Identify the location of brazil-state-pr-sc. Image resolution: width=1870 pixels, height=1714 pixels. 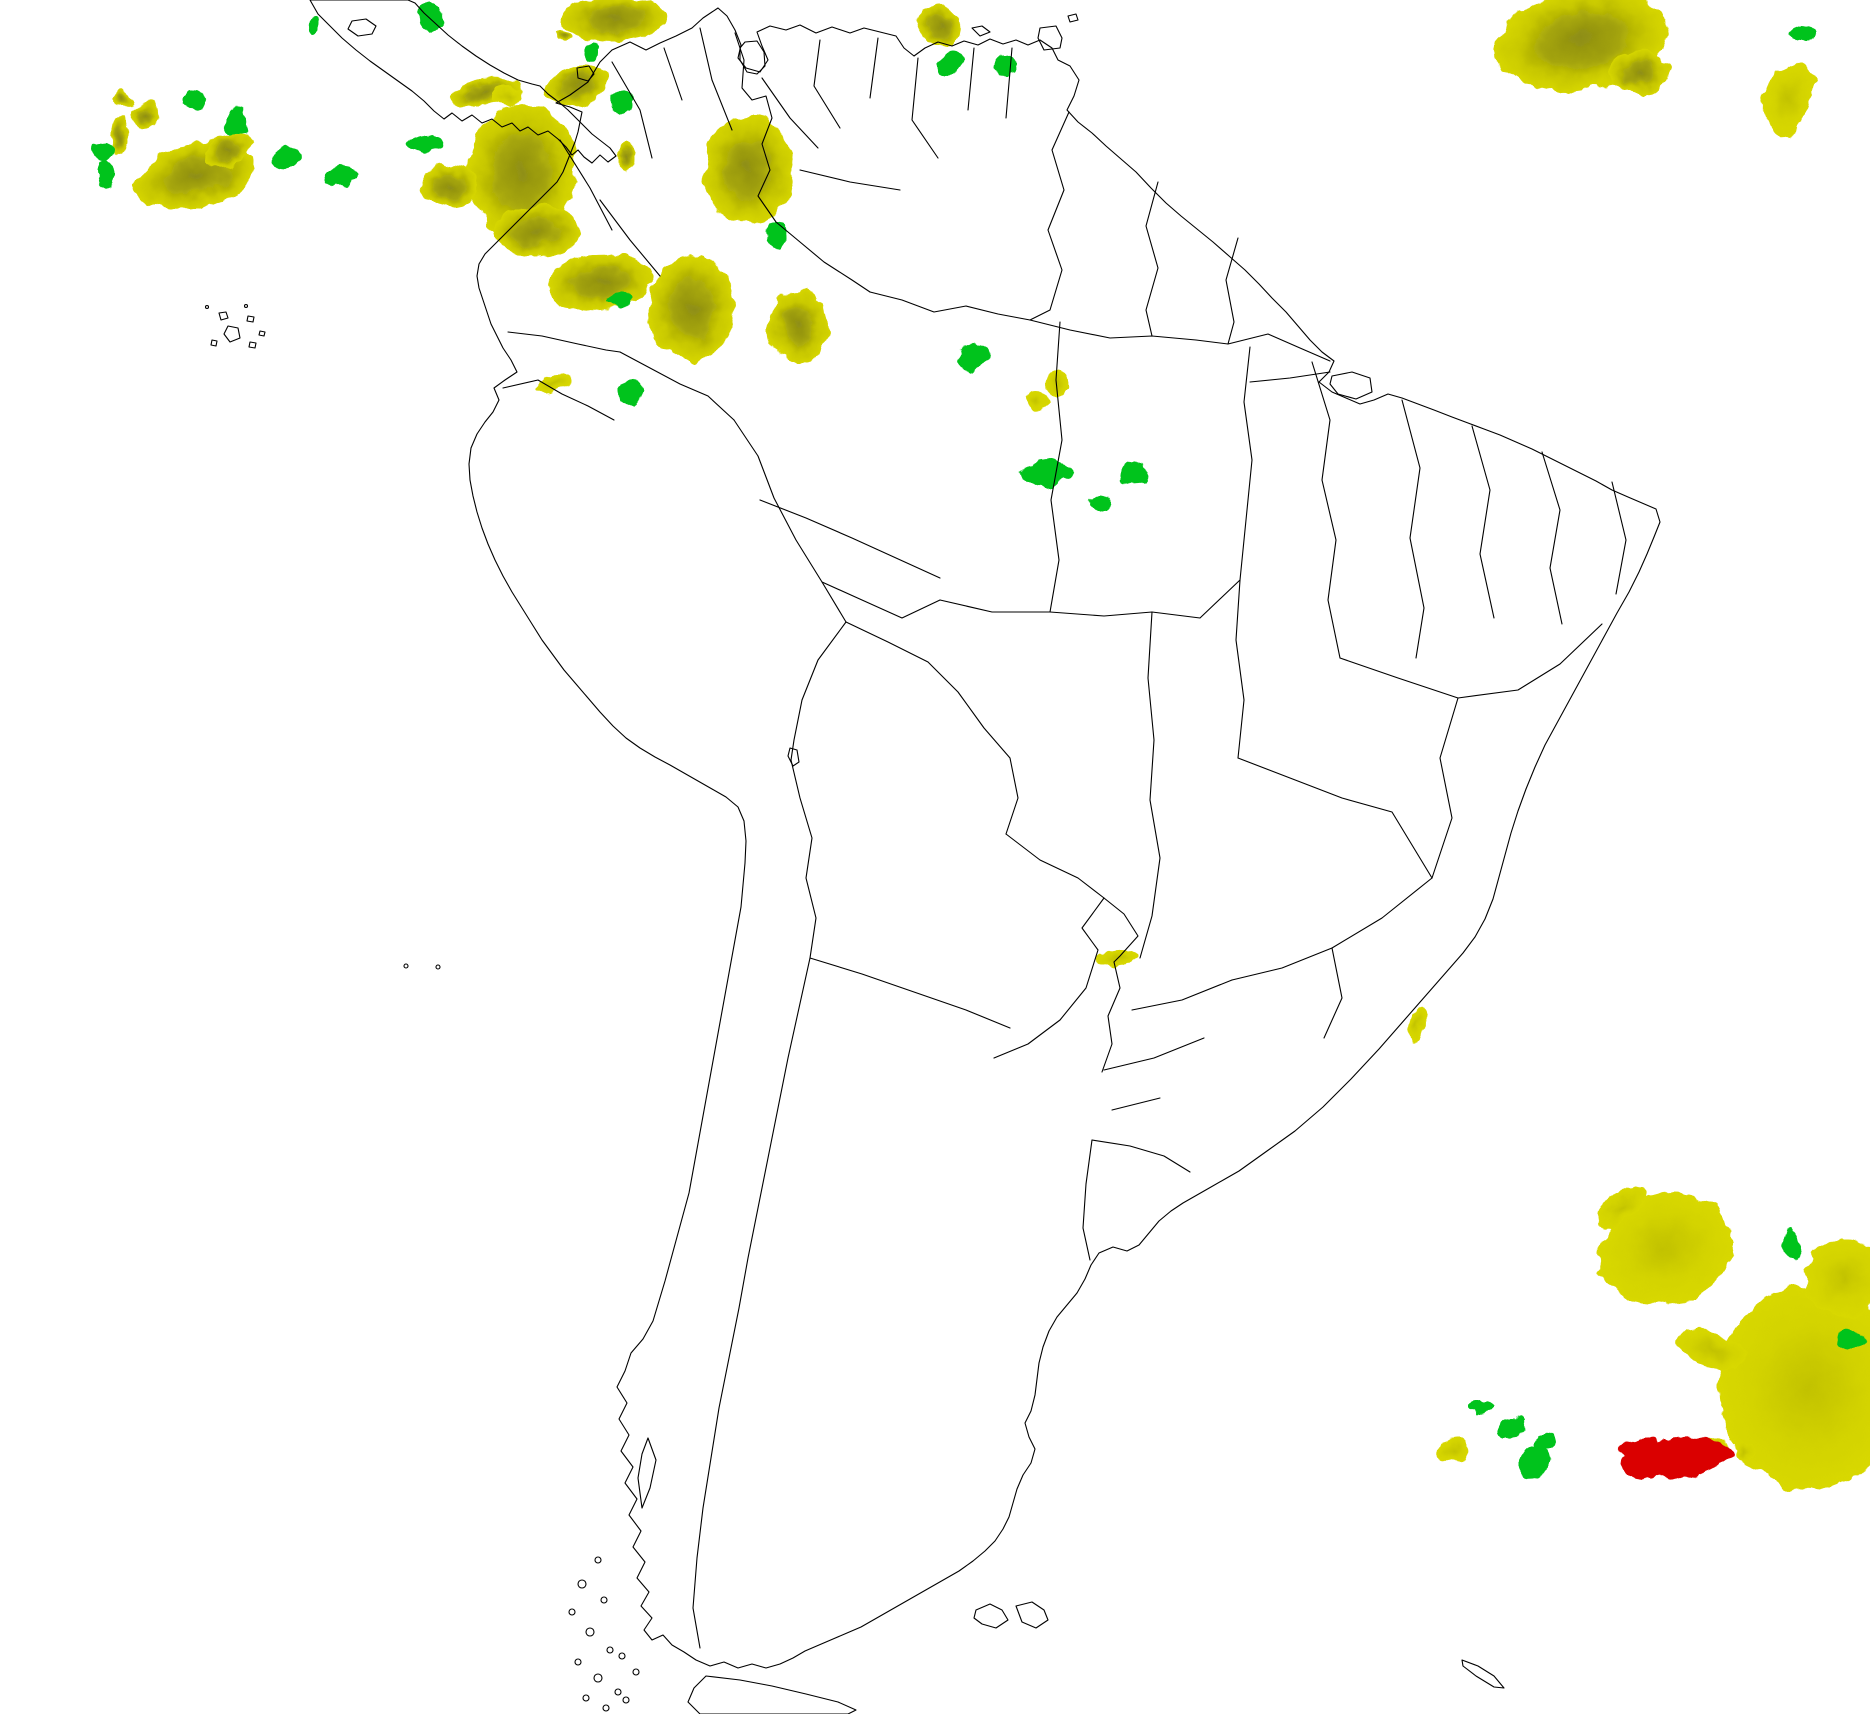
(1154, 1054).